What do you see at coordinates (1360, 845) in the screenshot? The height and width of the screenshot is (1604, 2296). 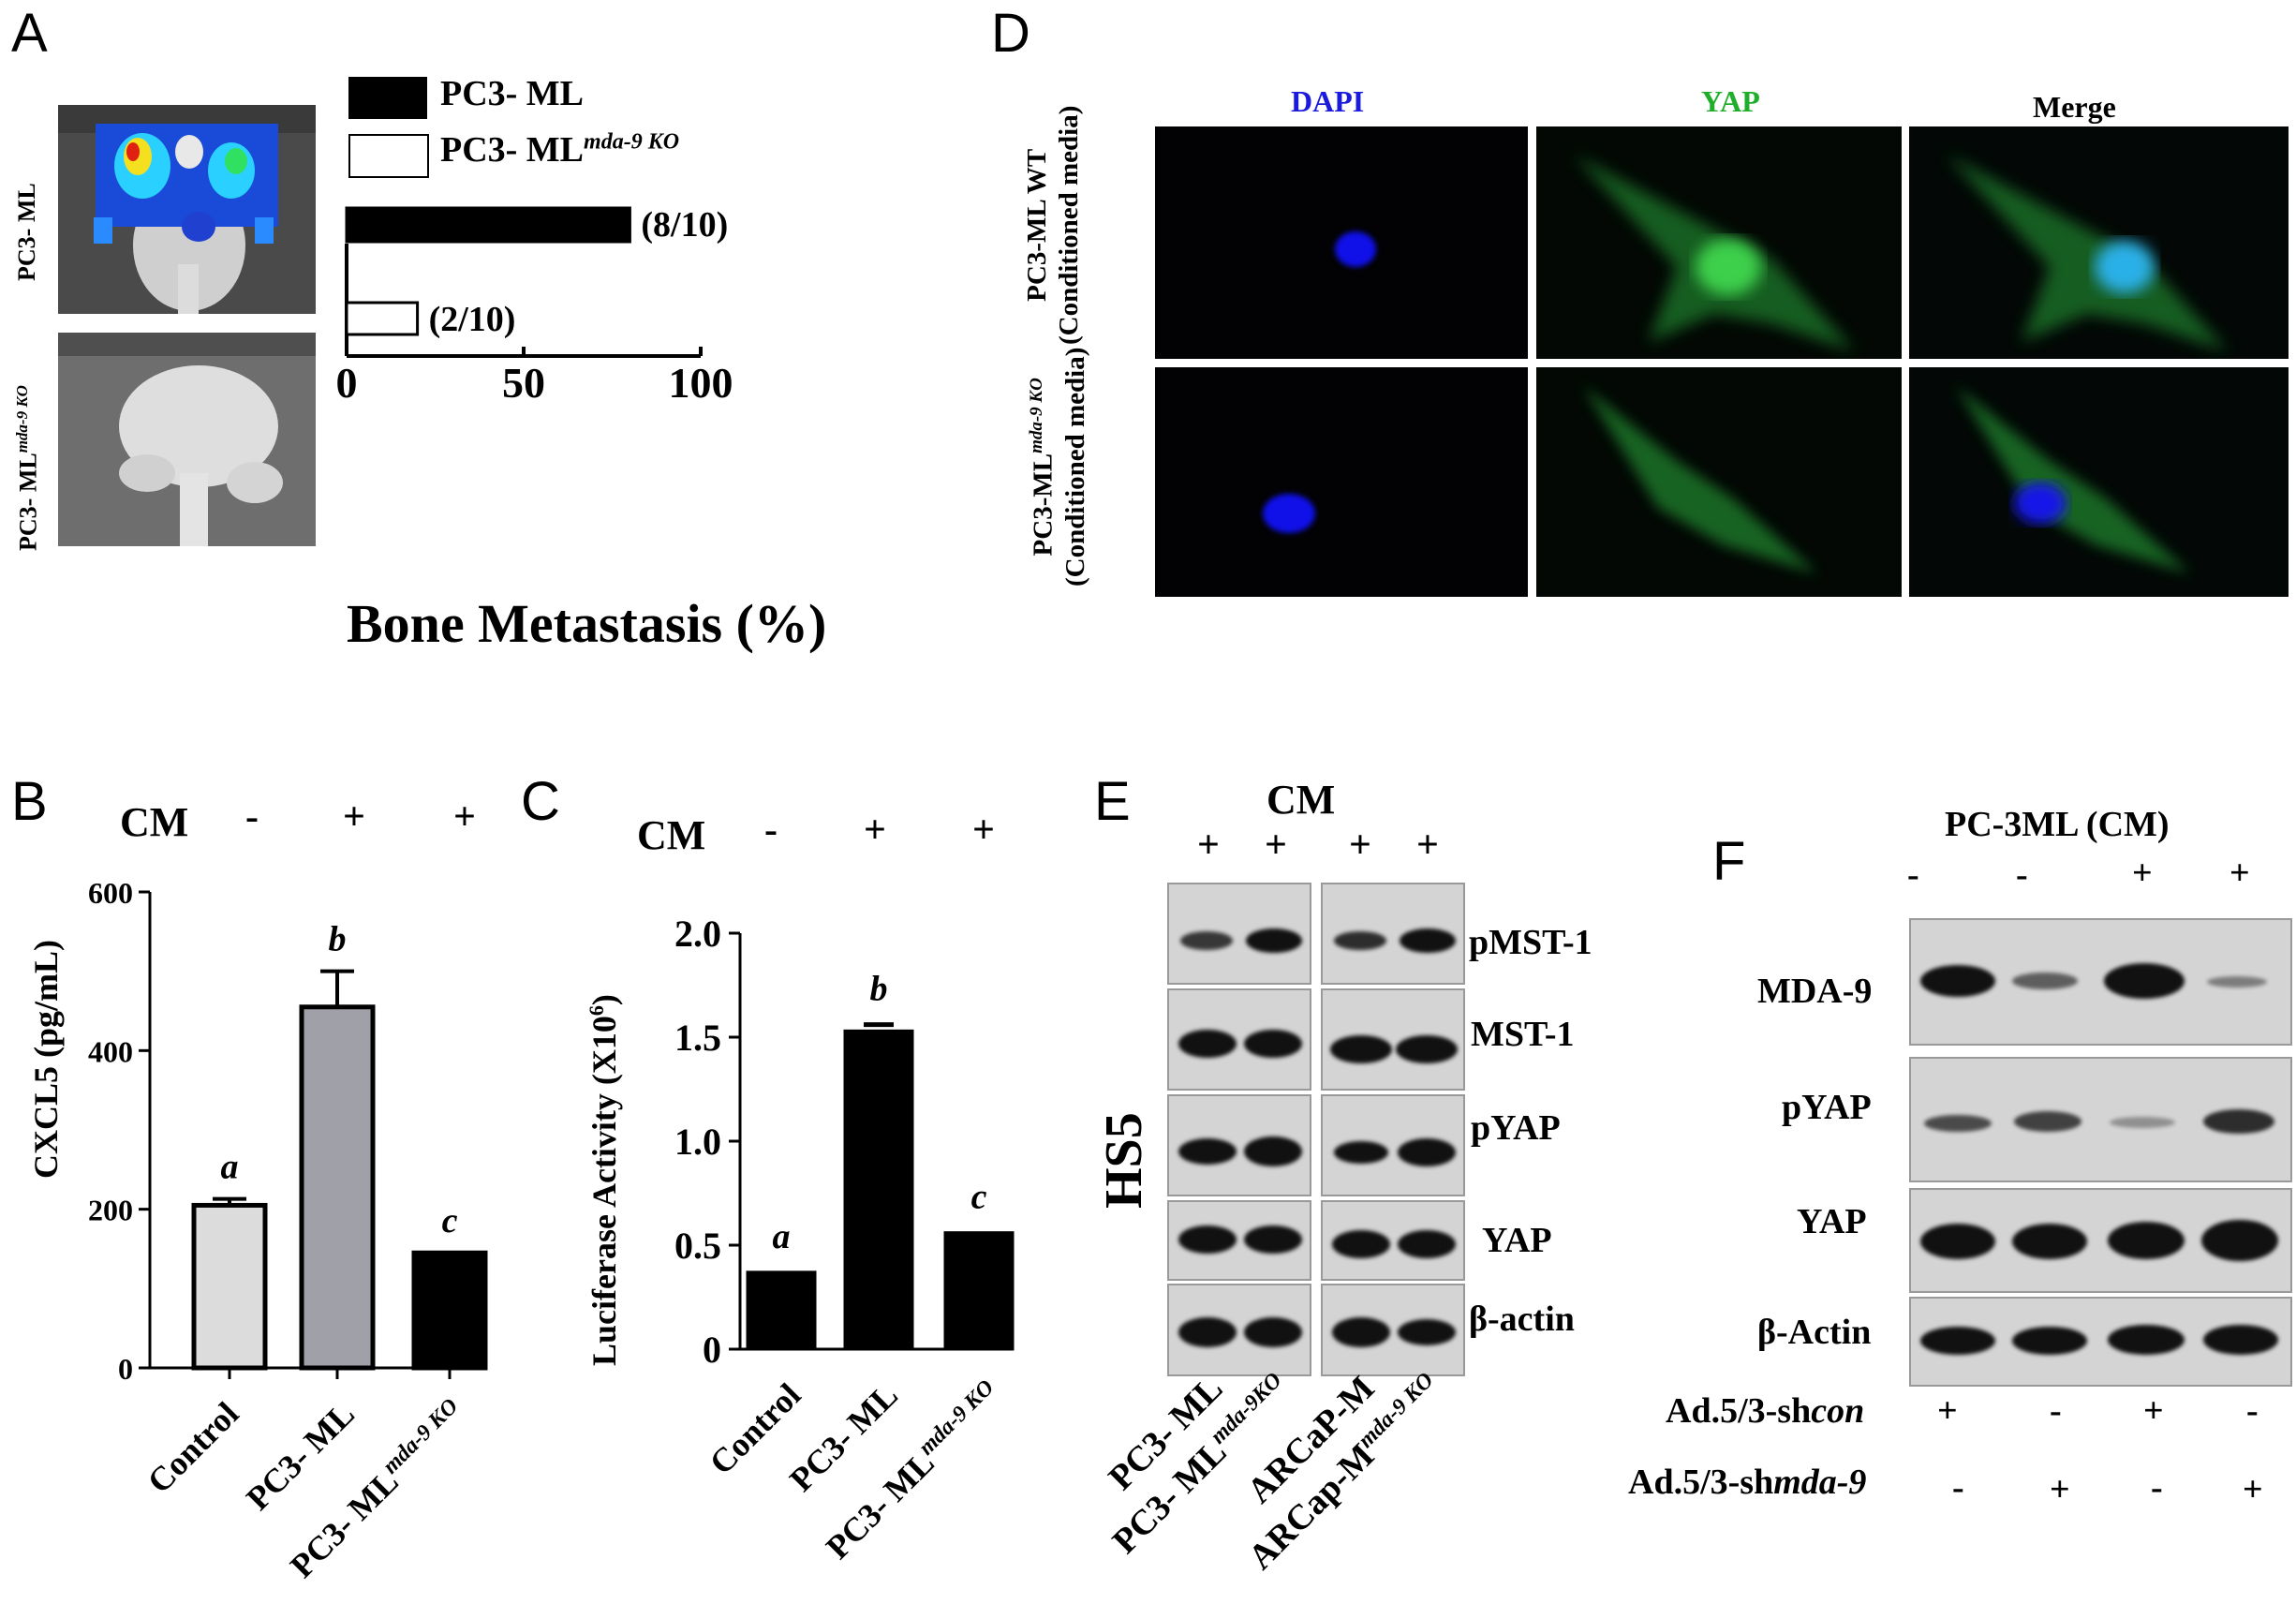 I see `panel-e-sign-3: +` at bounding box center [1360, 845].